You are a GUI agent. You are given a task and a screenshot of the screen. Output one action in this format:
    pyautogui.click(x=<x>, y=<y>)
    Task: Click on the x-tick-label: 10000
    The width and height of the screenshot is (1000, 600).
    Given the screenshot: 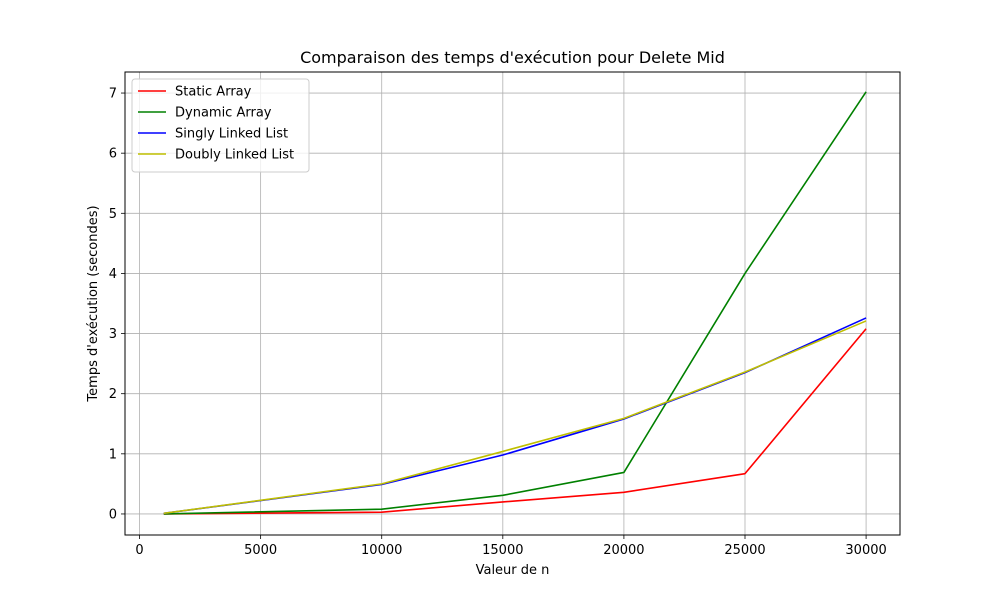 What is the action you would take?
    pyautogui.click(x=381, y=550)
    